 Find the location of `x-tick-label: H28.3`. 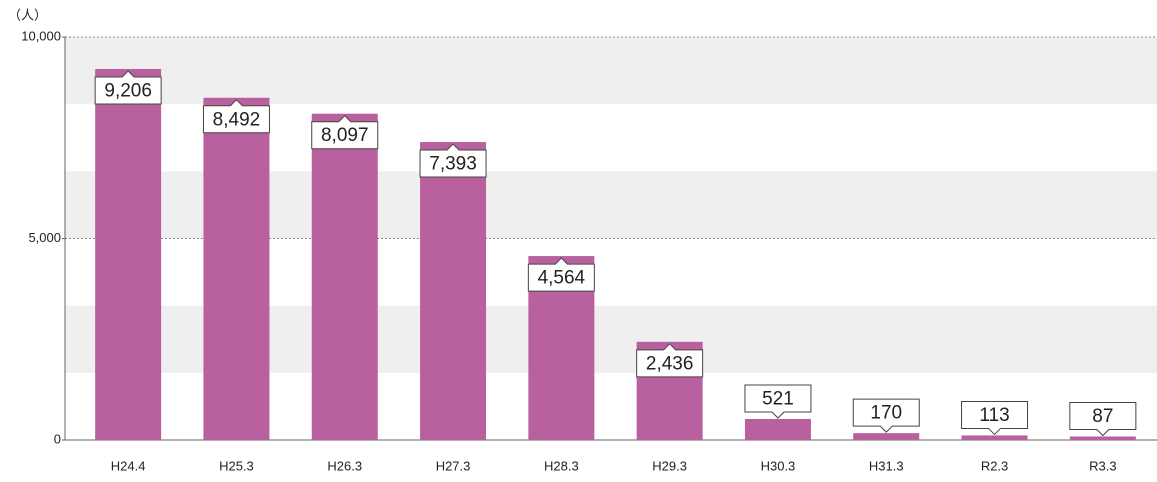

x-tick-label: H28.3 is located at coordinates (561, 465).